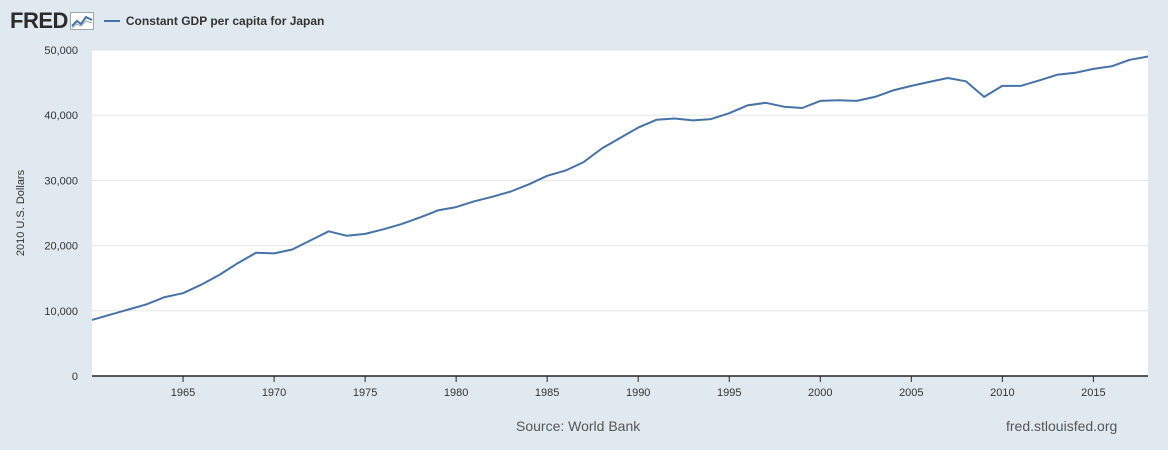 This screenshot has width=1168, height=450. Describe the element at coordinates (61, 51) in the screenshot. I see `y-tick-label: 50,000` at that location.